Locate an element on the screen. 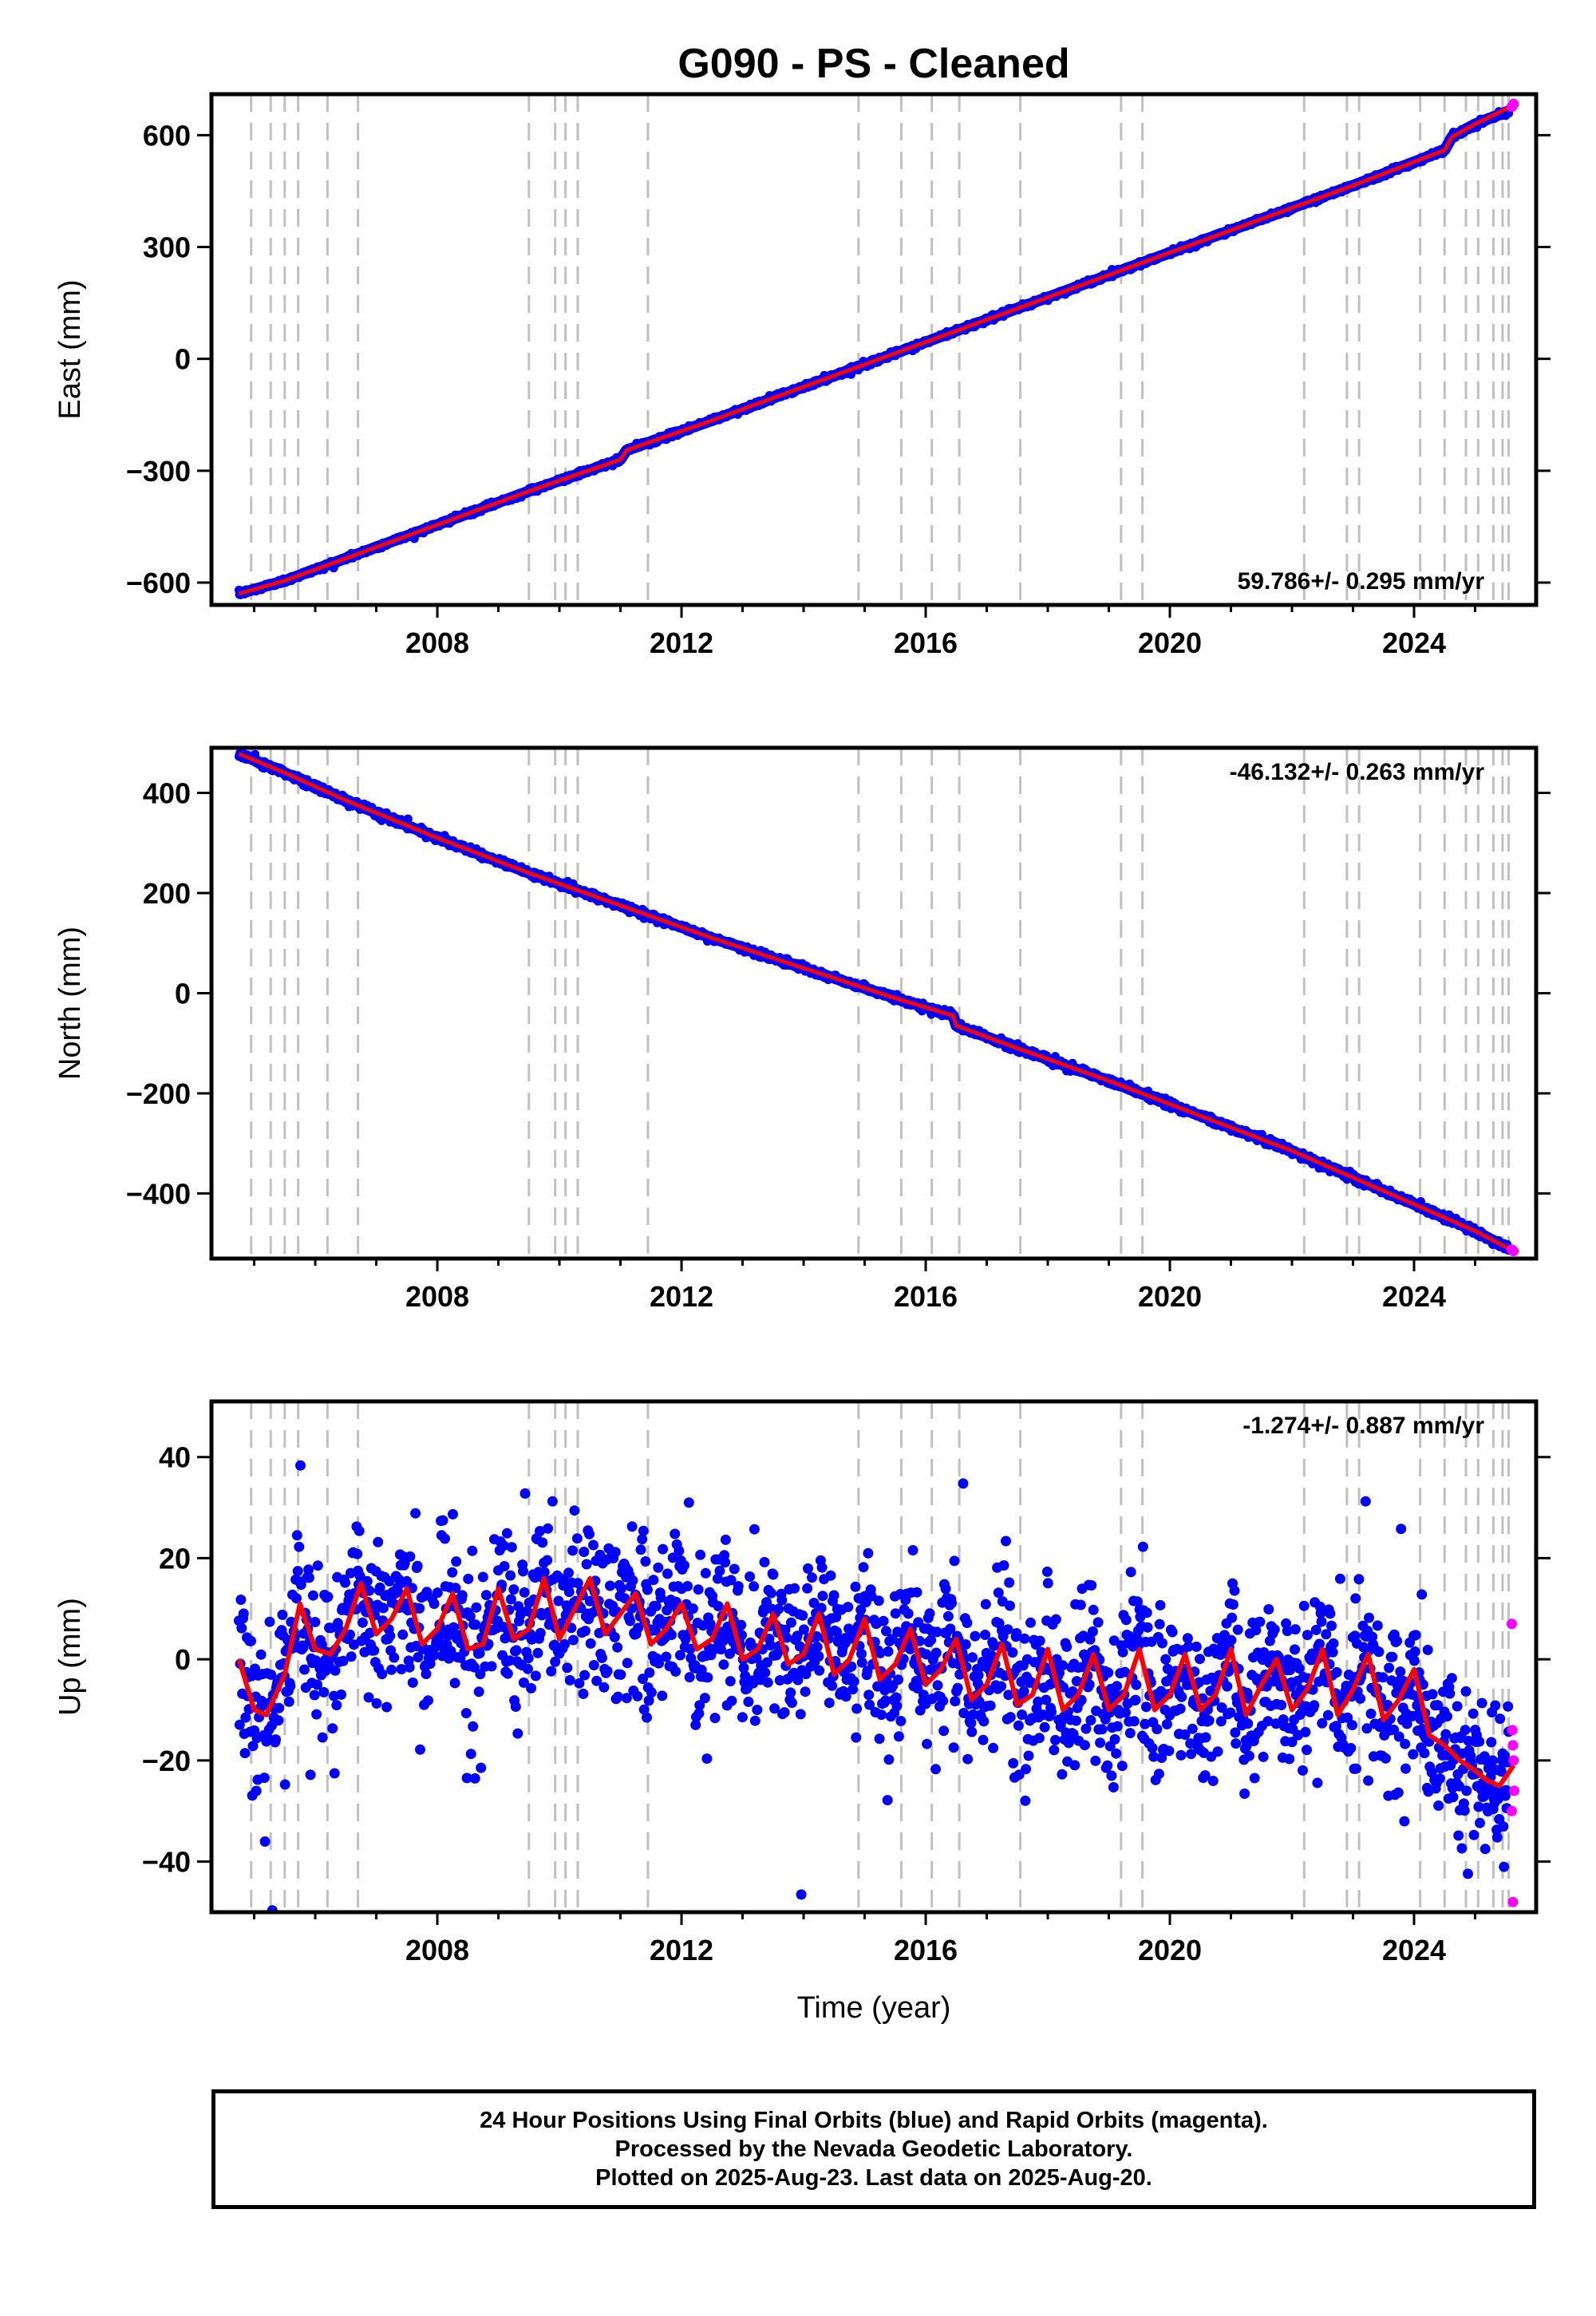  x-tick-label: 2024 is located at coordinates (1414, 642).